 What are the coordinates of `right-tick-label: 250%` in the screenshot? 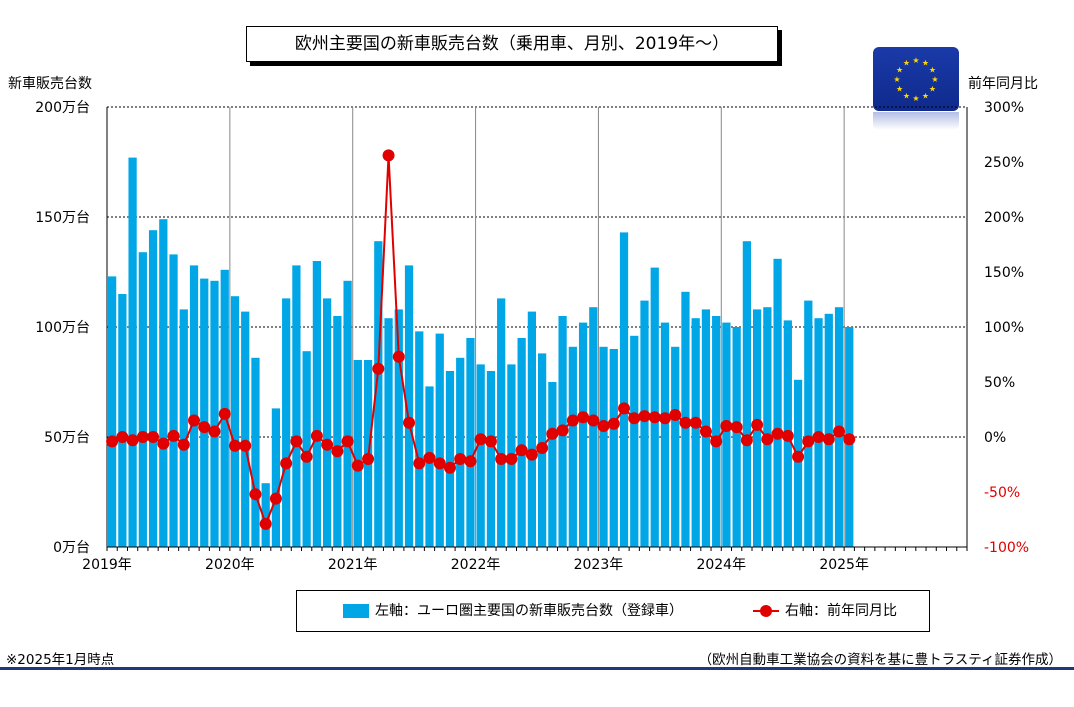 It's located at (1004, 163).